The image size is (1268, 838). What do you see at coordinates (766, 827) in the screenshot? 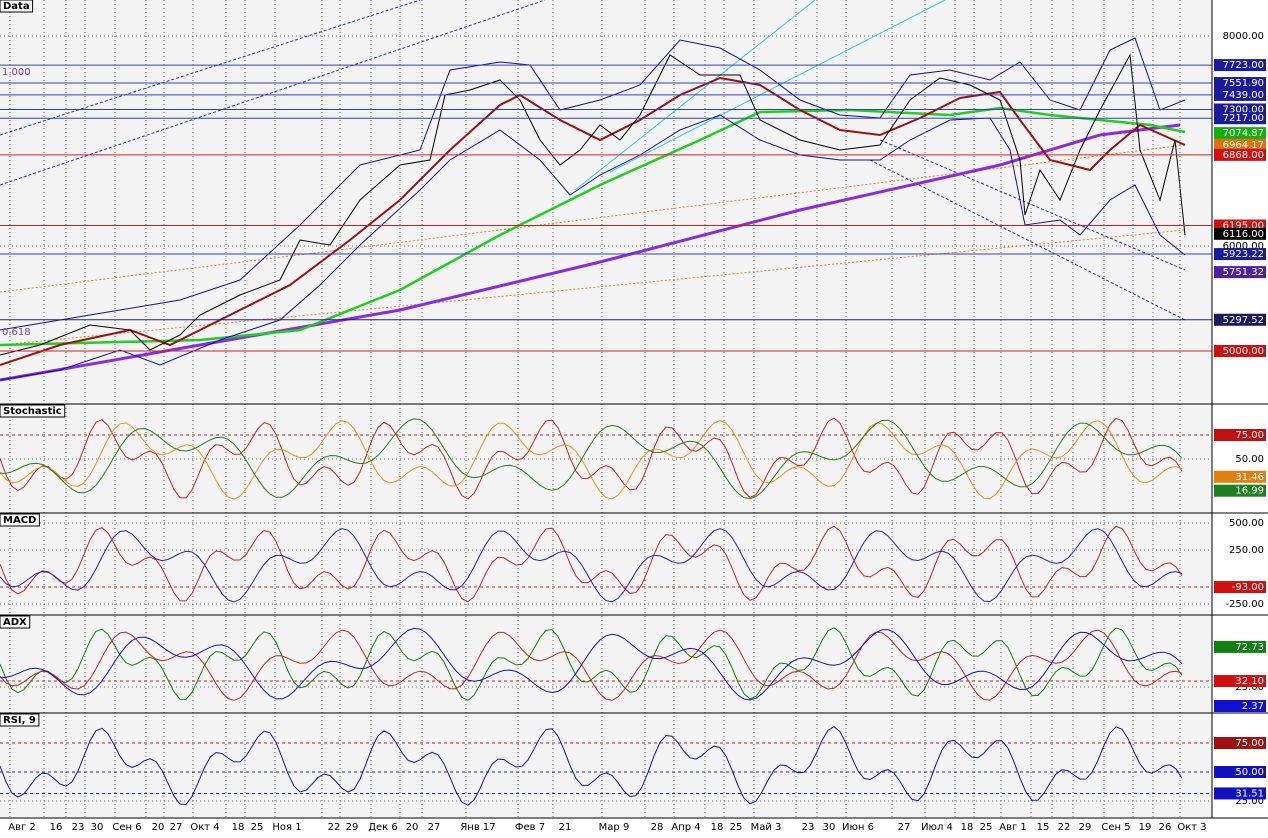
I see `x-label: Май 3` at bounding box center [766, 827].